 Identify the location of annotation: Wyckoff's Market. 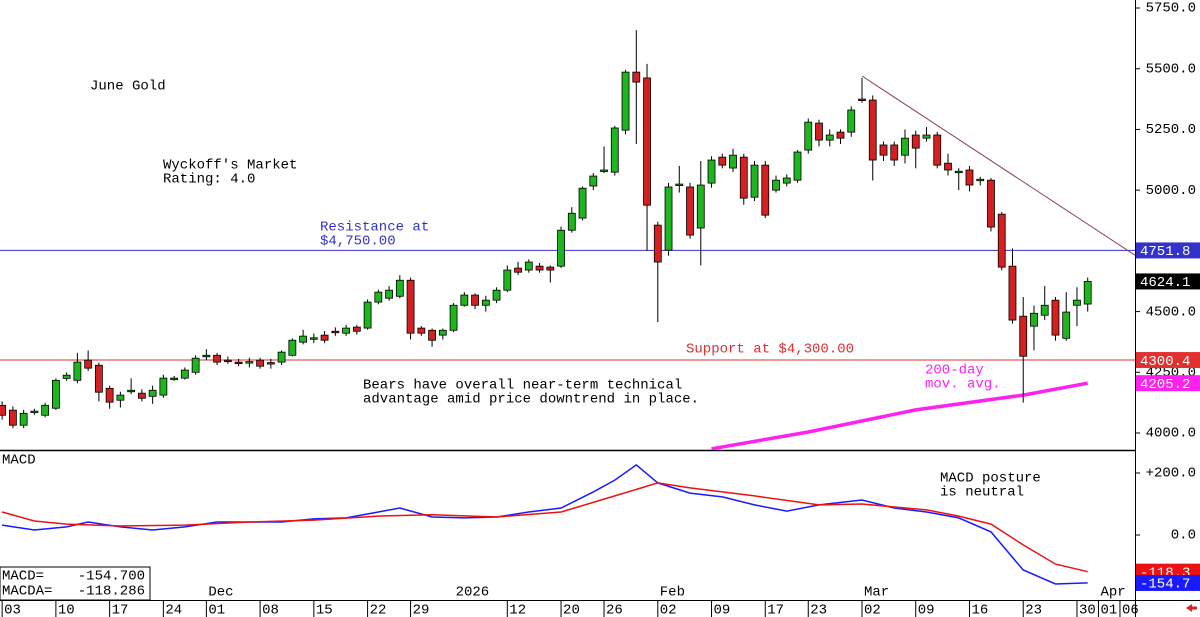
(230, 166).